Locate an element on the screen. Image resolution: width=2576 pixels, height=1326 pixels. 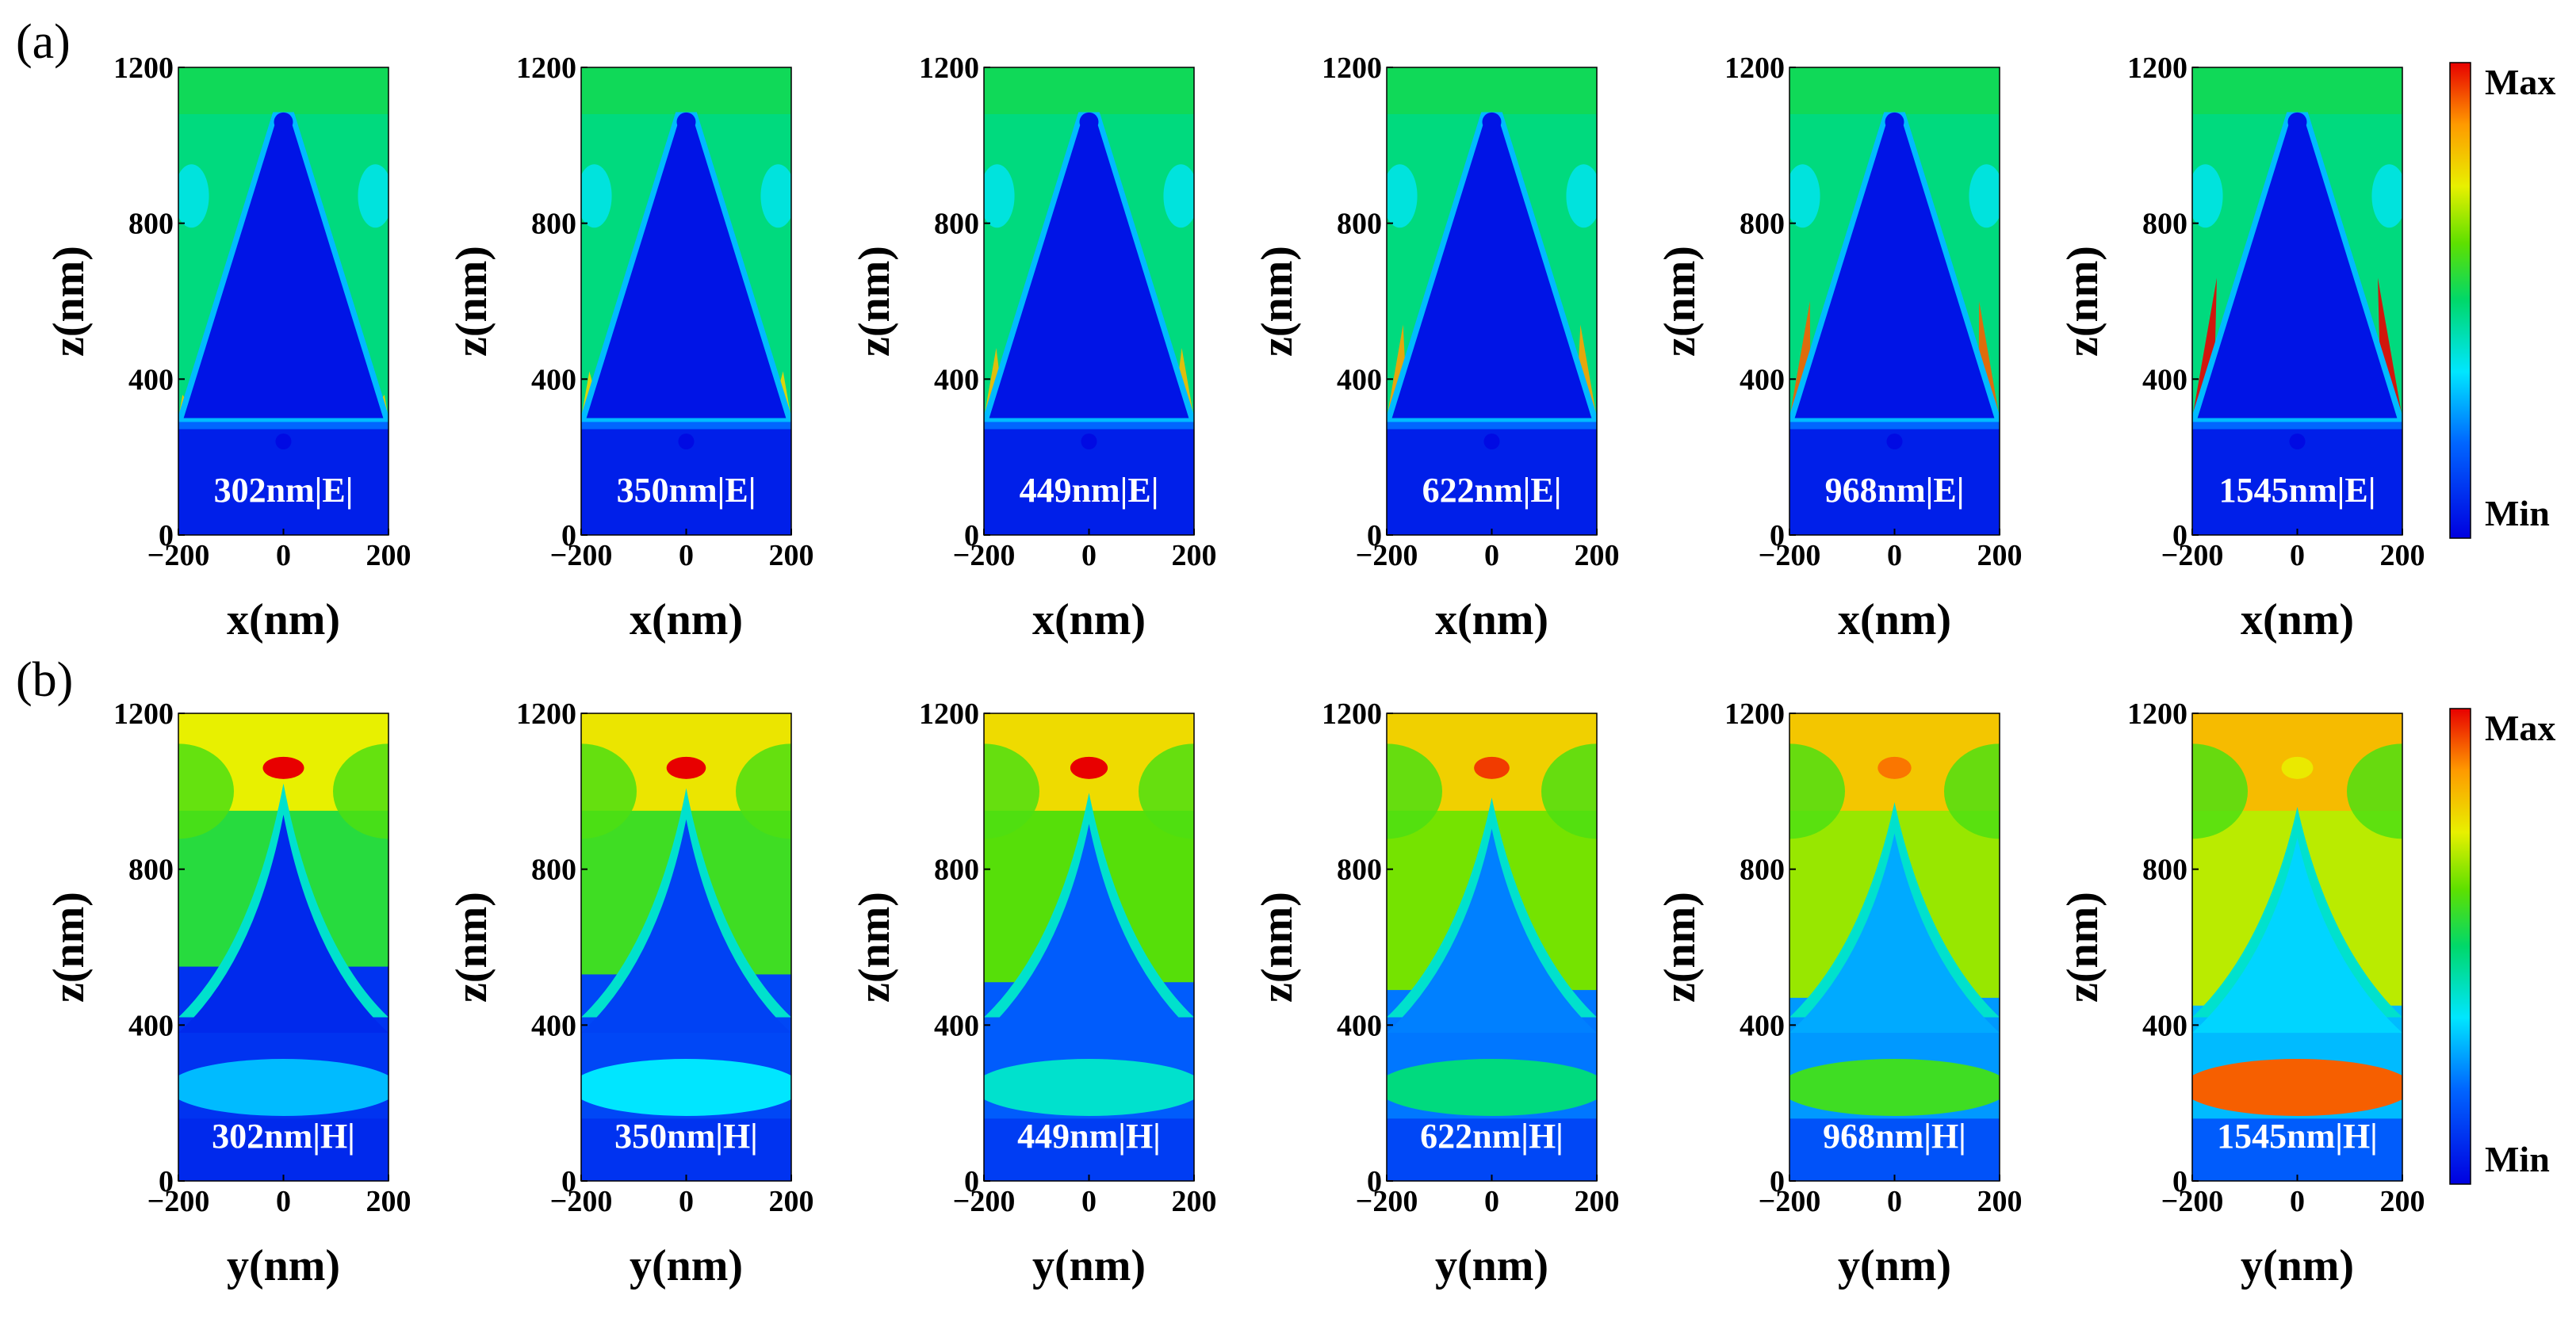
colorbar-max-label: Max is located at coordinates (2520, 82).